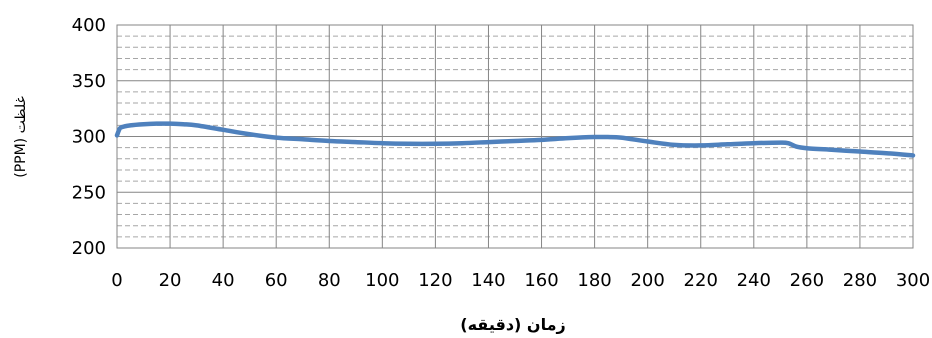 This screenshot has width=932, height=338. What do you see at coordinates (21, 137) in the screenshot?
I see `y-axis-title: غلظت (PPM)` at bounding box center [21, 137].